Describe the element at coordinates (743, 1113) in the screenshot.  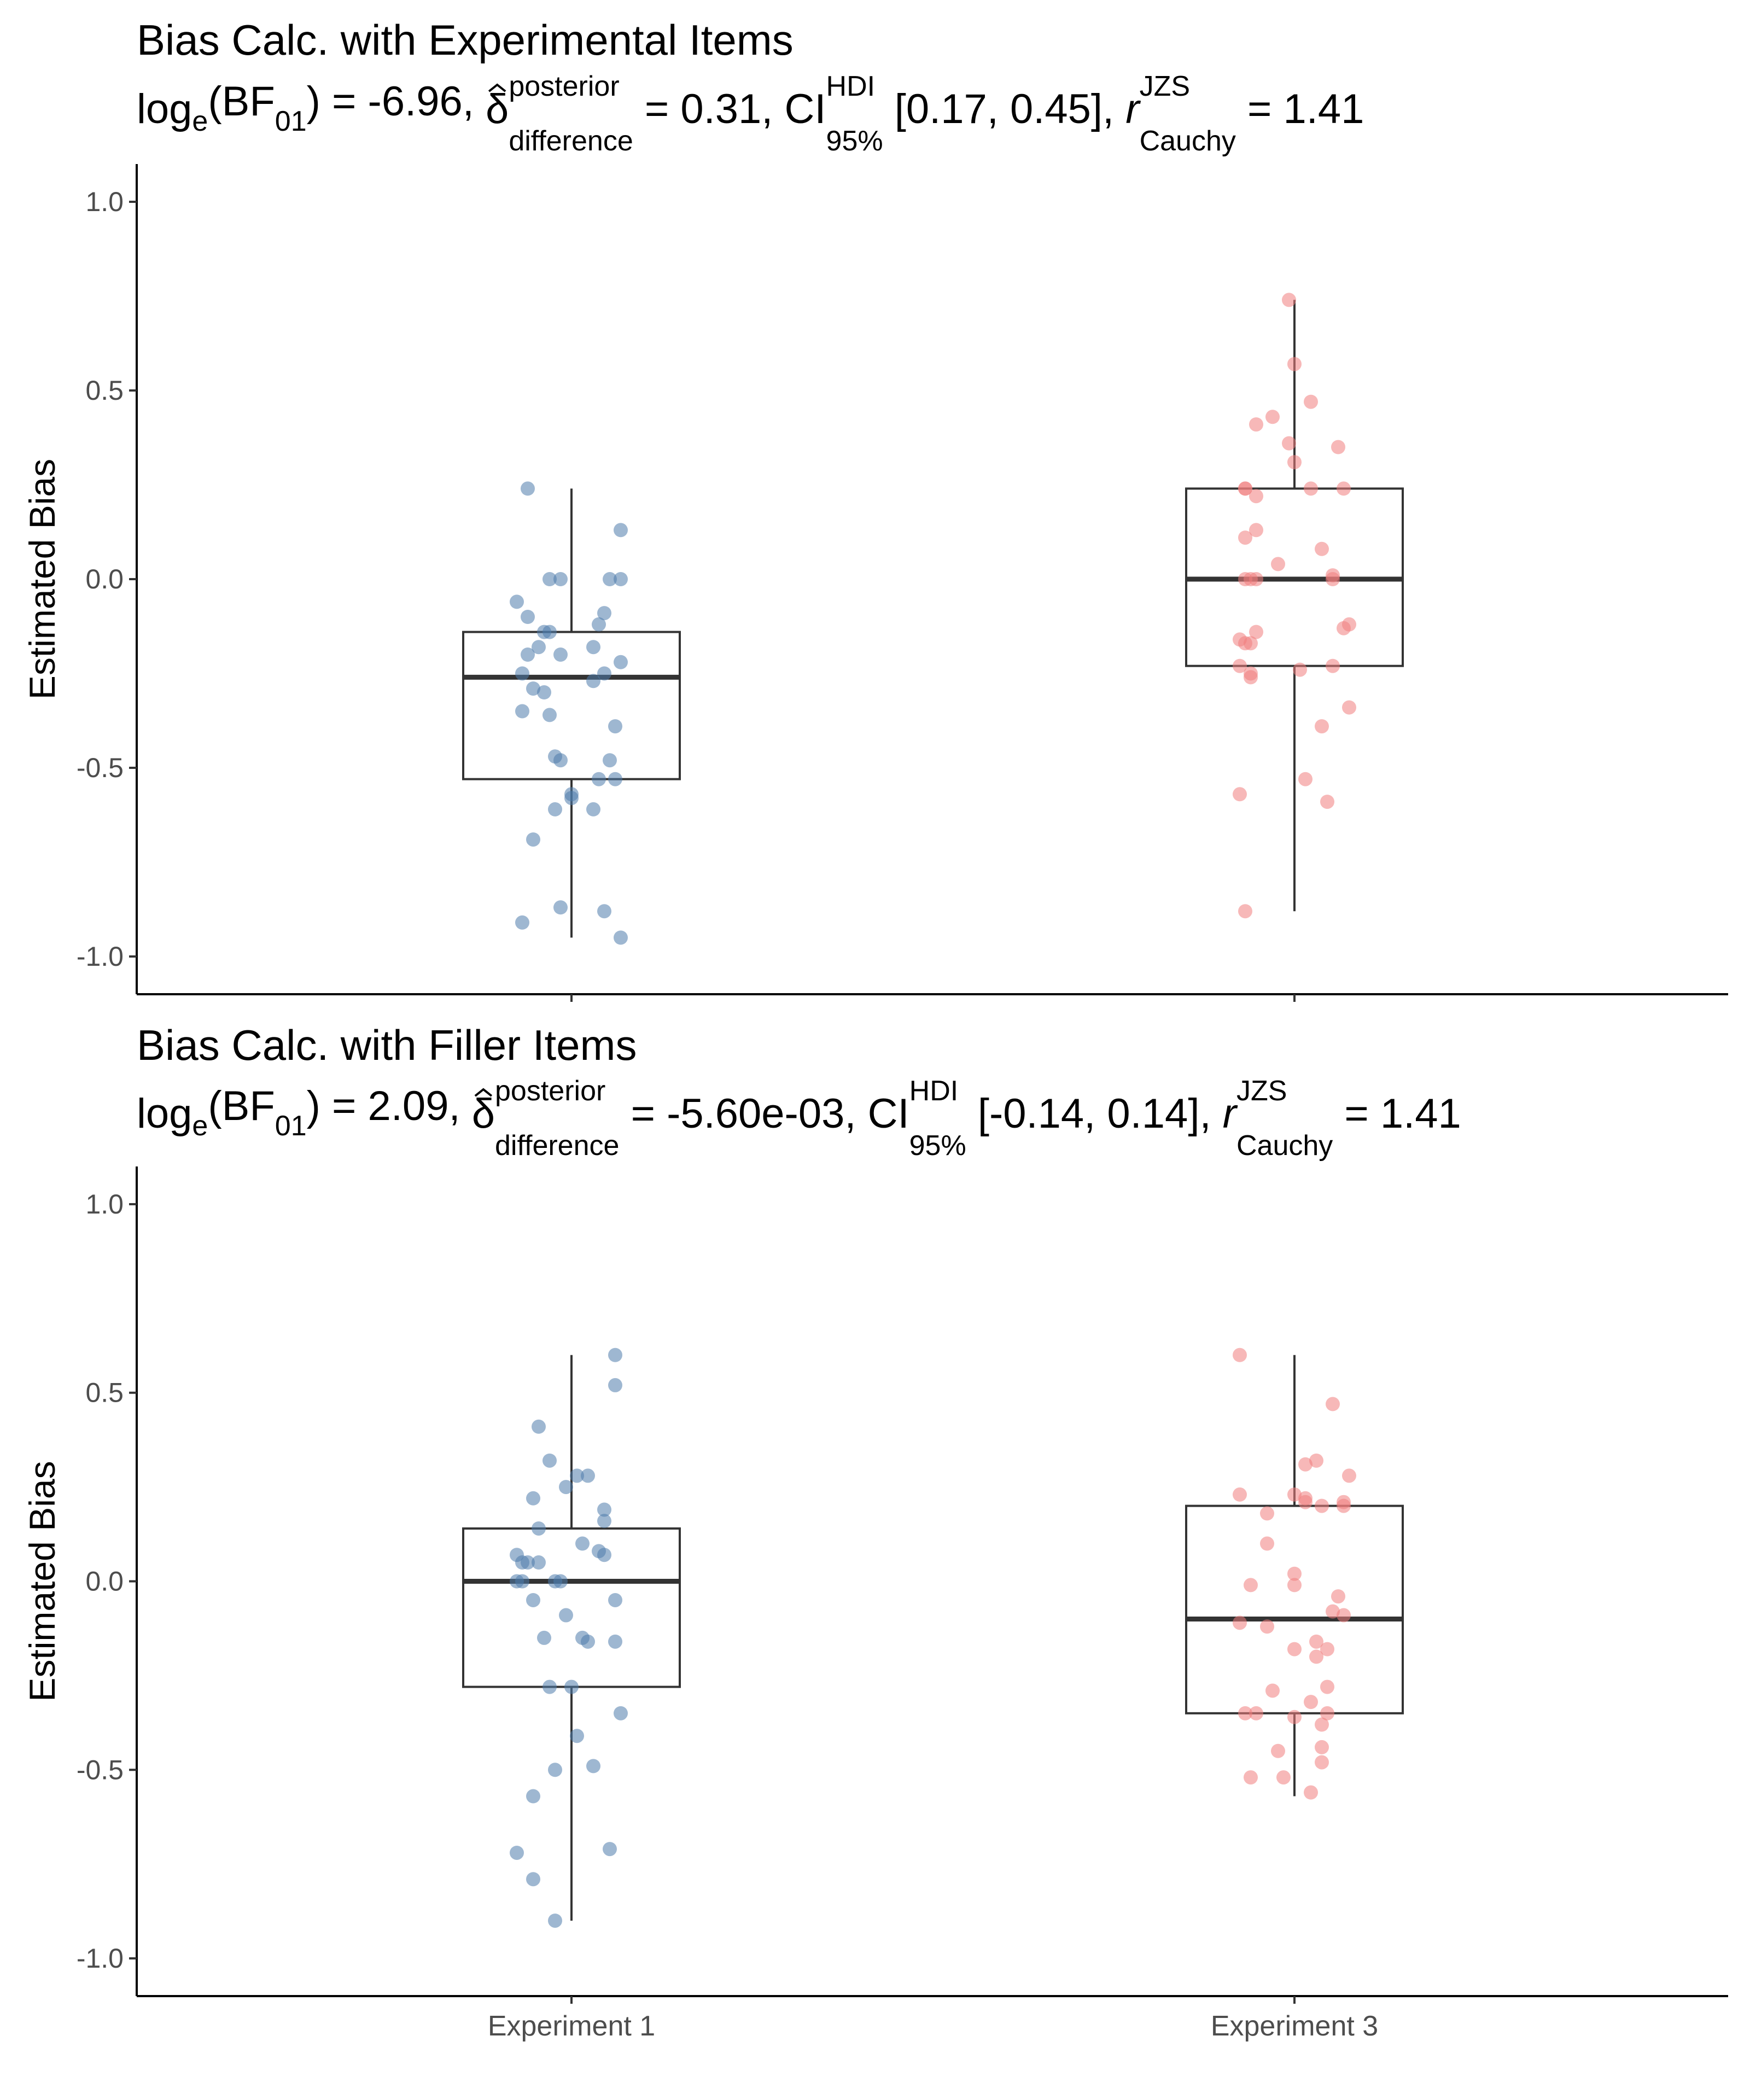
I see `subtitle-delta-value: = -5.60e-03,` at that location.